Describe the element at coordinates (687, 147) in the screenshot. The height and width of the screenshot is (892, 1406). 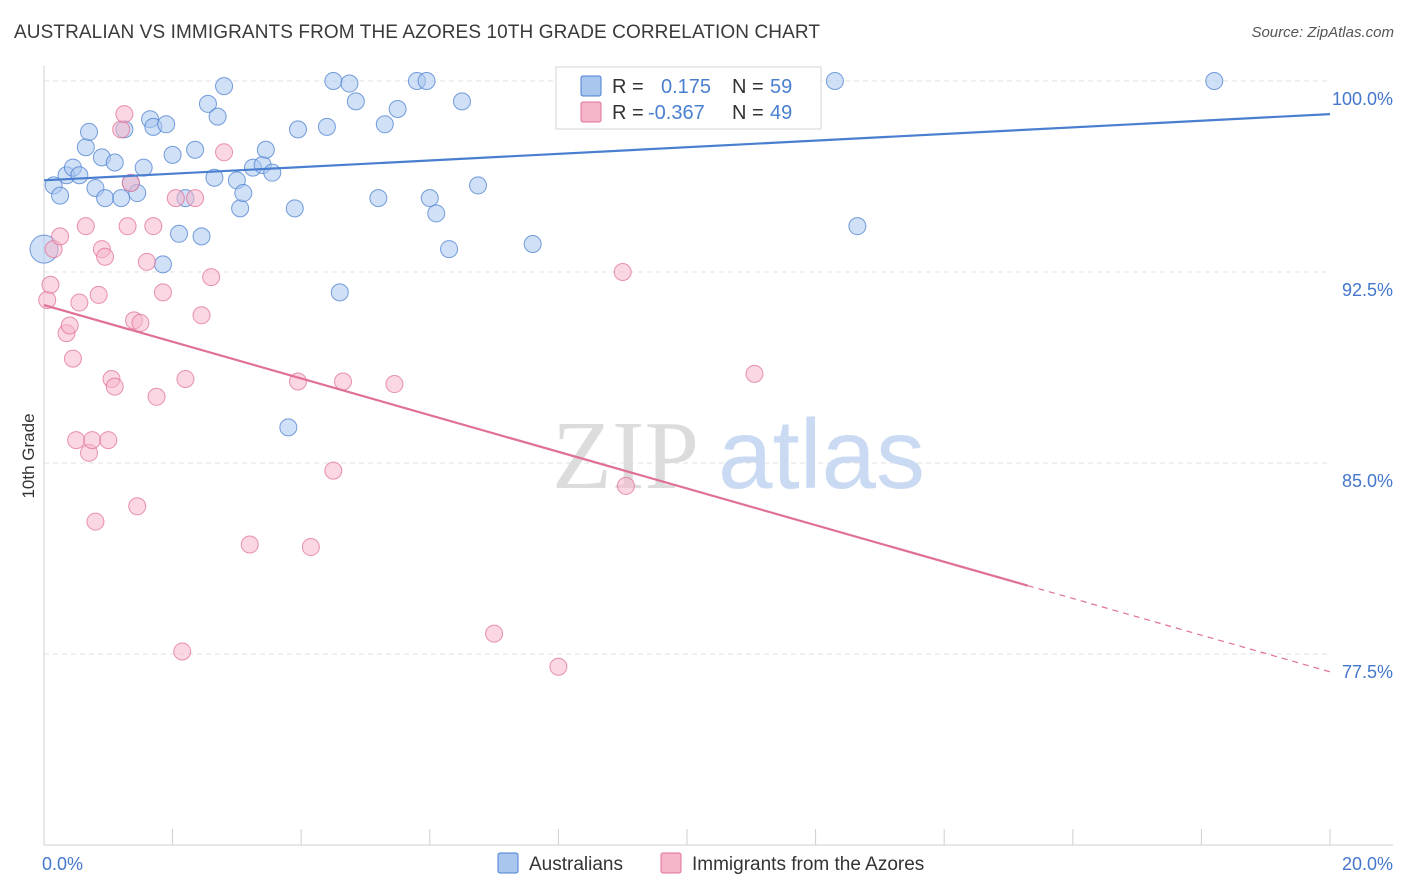
I see `trend-line-australians` at that location.